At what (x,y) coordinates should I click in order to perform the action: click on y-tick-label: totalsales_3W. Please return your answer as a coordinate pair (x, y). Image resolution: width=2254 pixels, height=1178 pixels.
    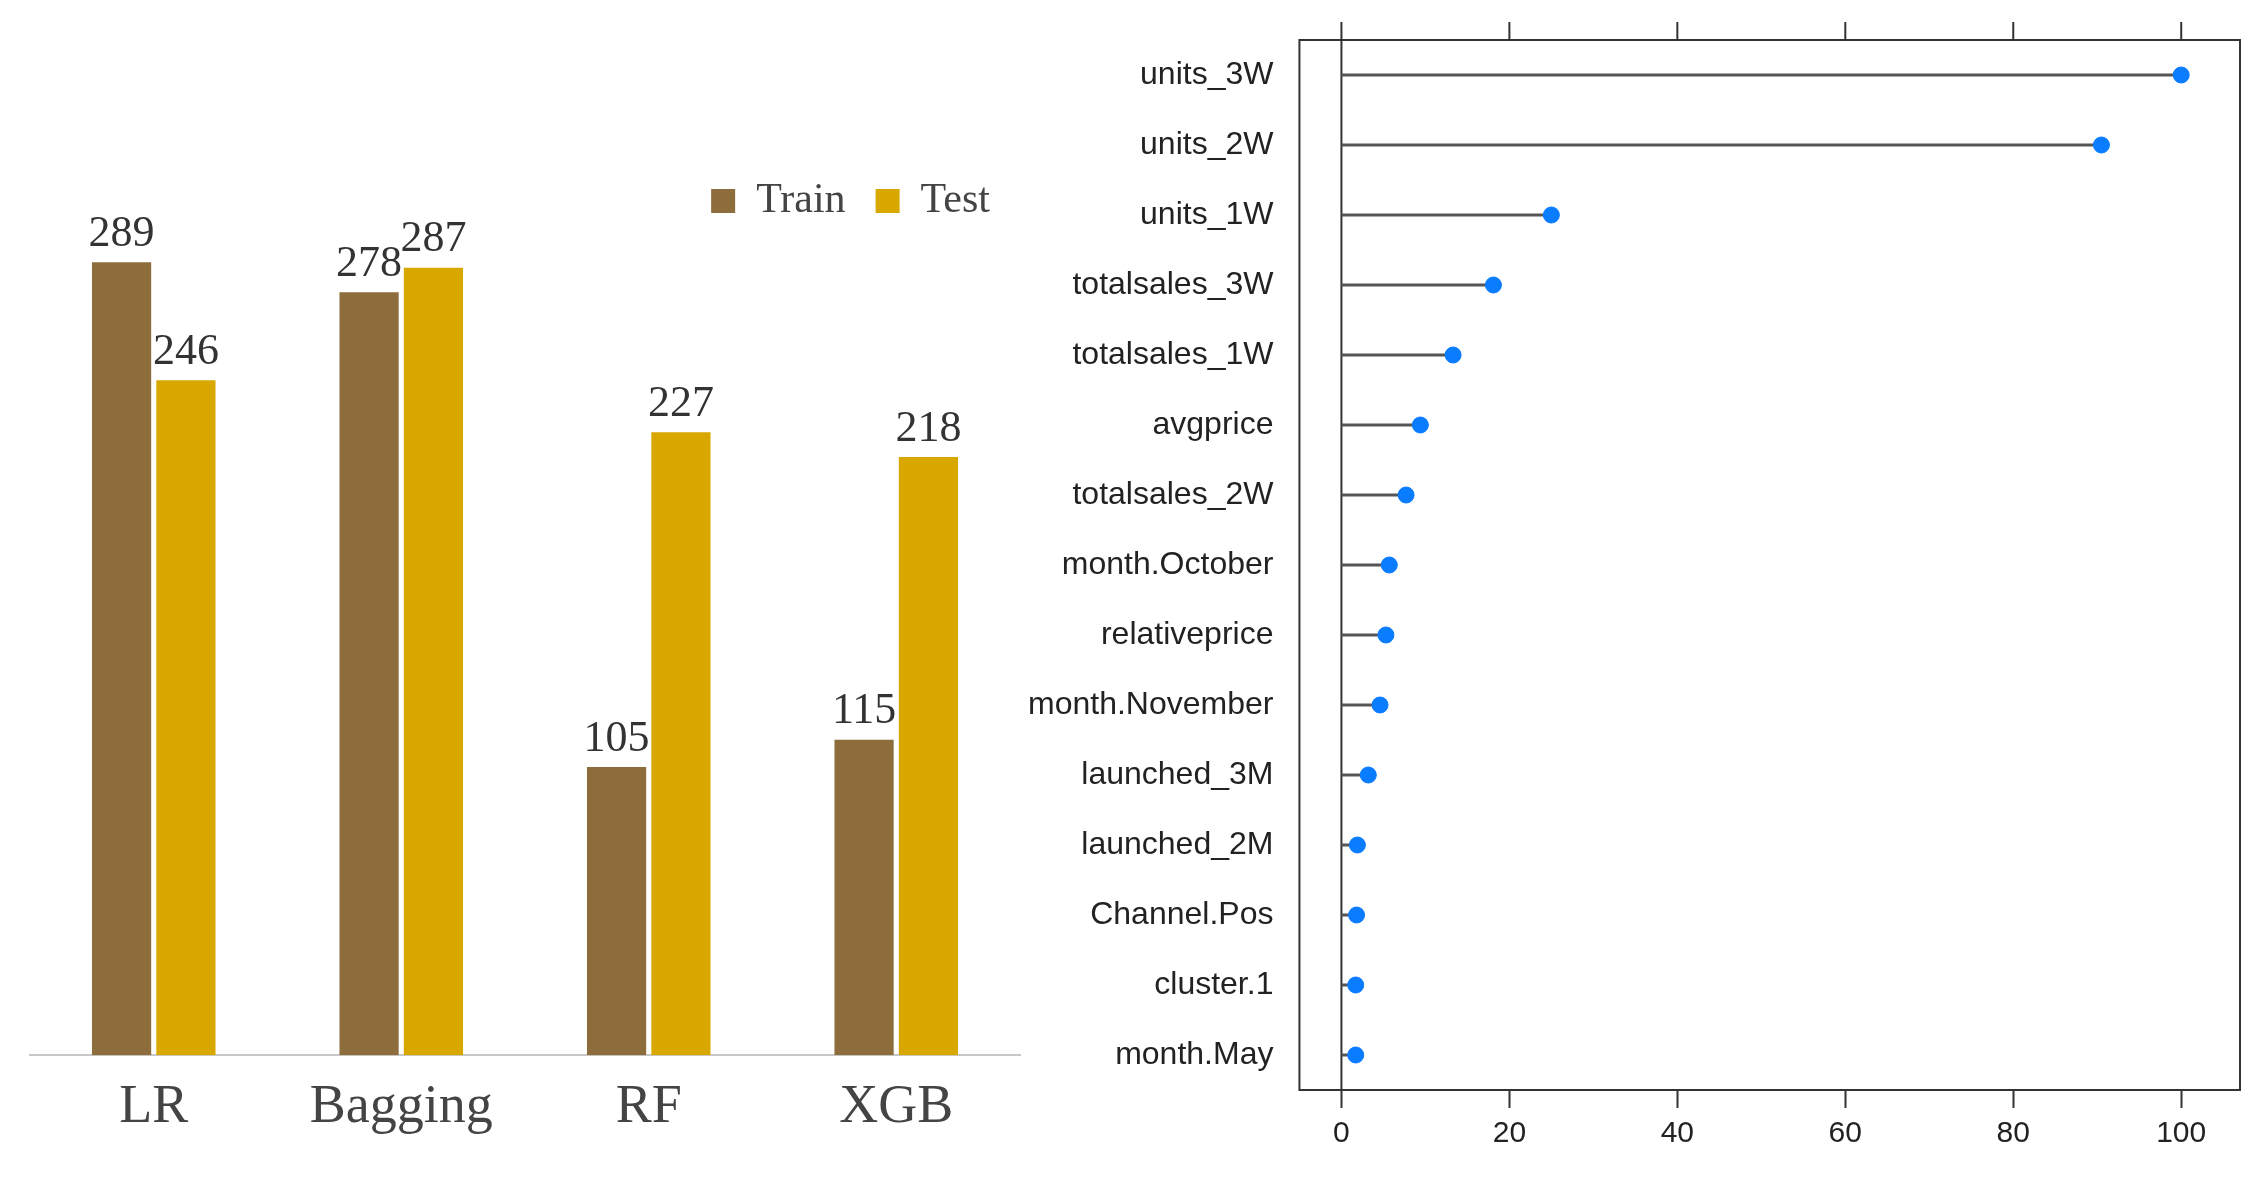
    Looking at the image, I should click on (1173, 282).